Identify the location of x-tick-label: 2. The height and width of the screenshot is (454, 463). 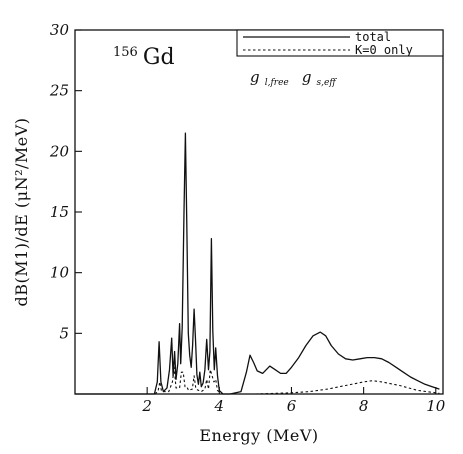
(146, 406).